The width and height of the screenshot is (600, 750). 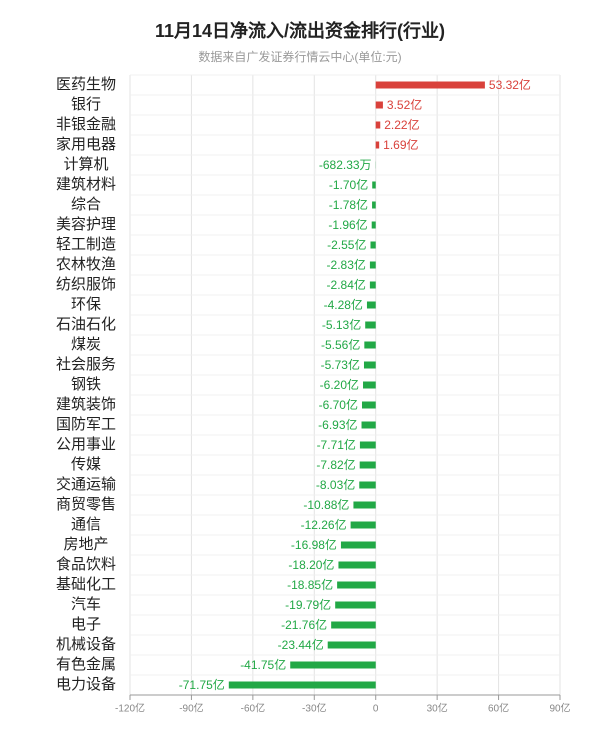 What do you see at coordinates (336, 444) in the screenshot?
I see `value-label: -7.71亿` at bounding box center [336, 444].